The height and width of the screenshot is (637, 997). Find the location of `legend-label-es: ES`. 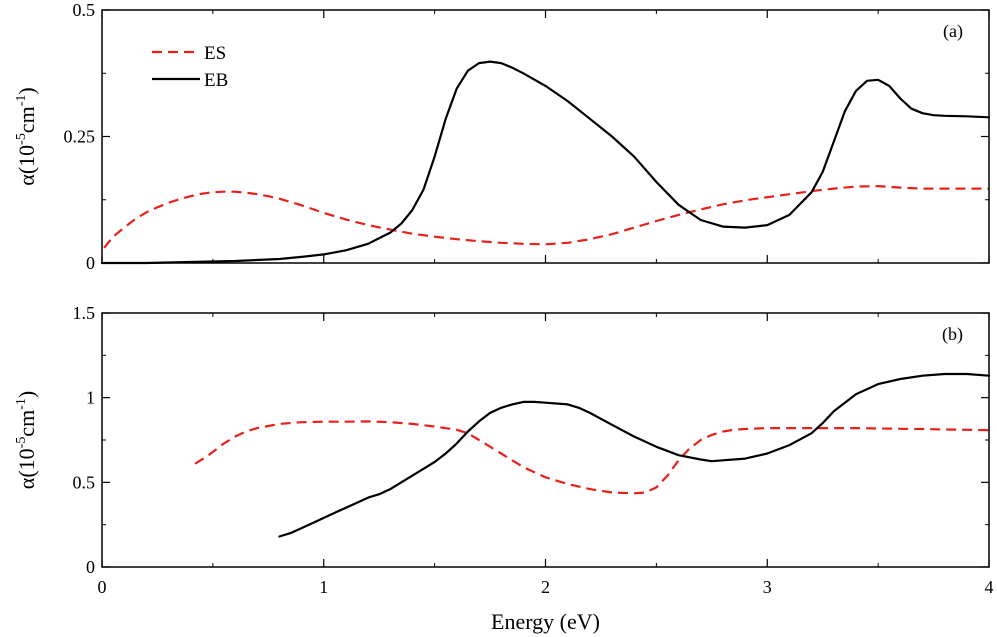

legend-label-es: ES is located at coordinates (215, 53).